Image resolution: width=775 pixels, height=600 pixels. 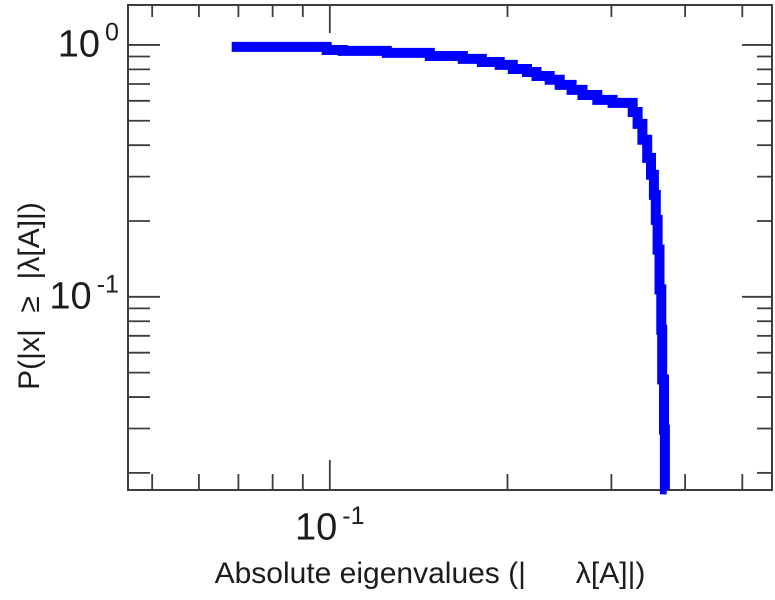 I want to click on tick-exponent: 0, so click(x=112, y=32).